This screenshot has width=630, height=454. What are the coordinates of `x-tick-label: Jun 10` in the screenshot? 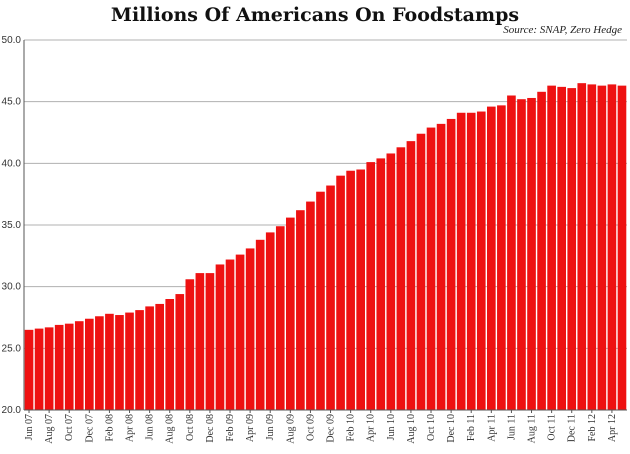 It's located at (391, 427).